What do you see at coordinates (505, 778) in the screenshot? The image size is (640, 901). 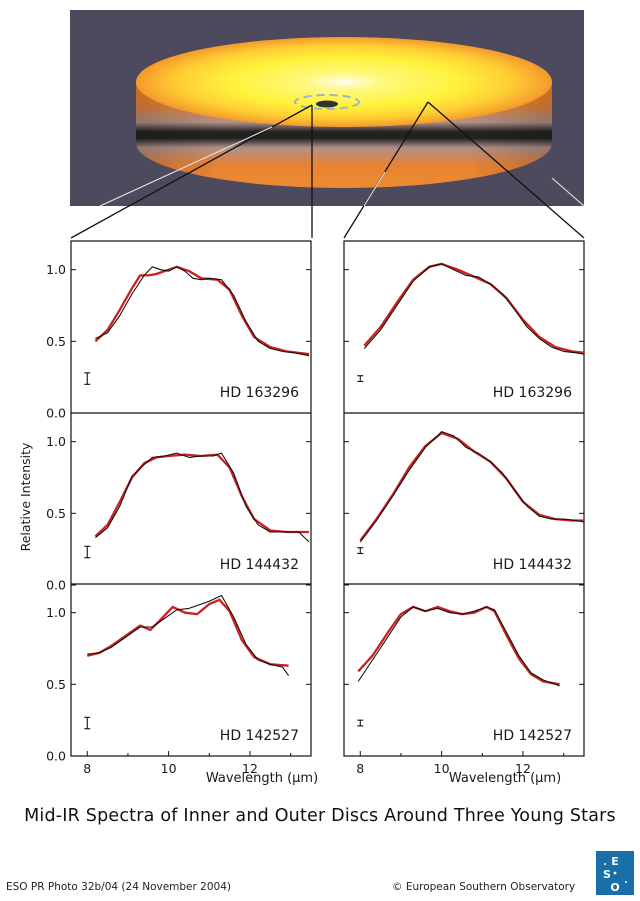 I see `x-axis-label-outer: Wavelength (µm)` at bounding box center [505, 778].